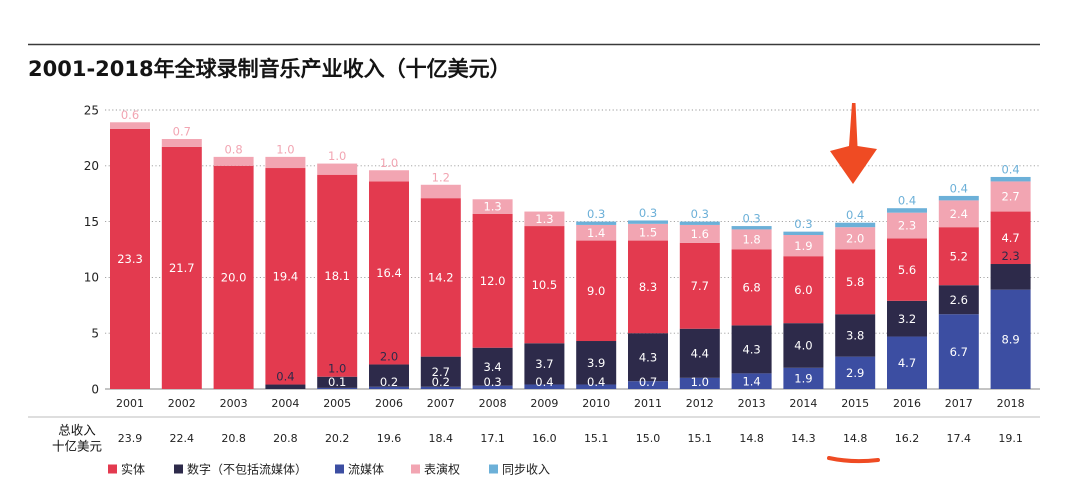 The height and width of the screenshot is (496, 1080). What do you see at coordinates (596, 363) in the screenshot?
I see `value-label-digital: 3.9` at bounding box center [596, 363].